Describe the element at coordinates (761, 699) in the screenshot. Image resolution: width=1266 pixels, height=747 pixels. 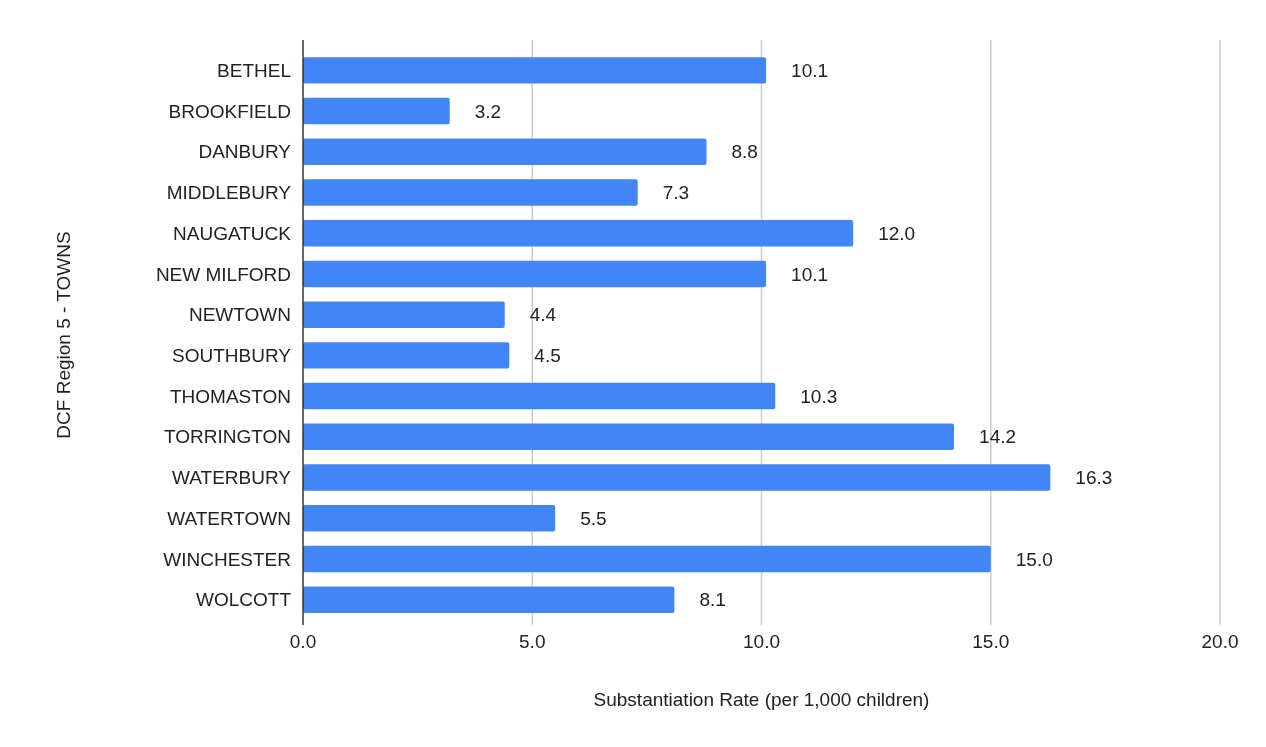
I see `x-axis-title: Substantiation Rate (per 1,000 children)` at that location.